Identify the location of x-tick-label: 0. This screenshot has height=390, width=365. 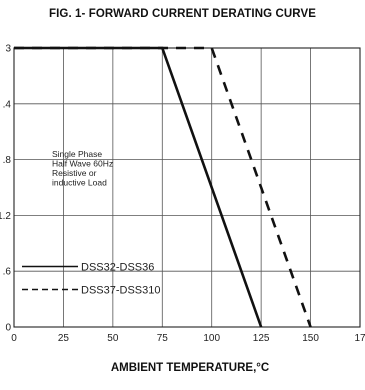
(14, 338).